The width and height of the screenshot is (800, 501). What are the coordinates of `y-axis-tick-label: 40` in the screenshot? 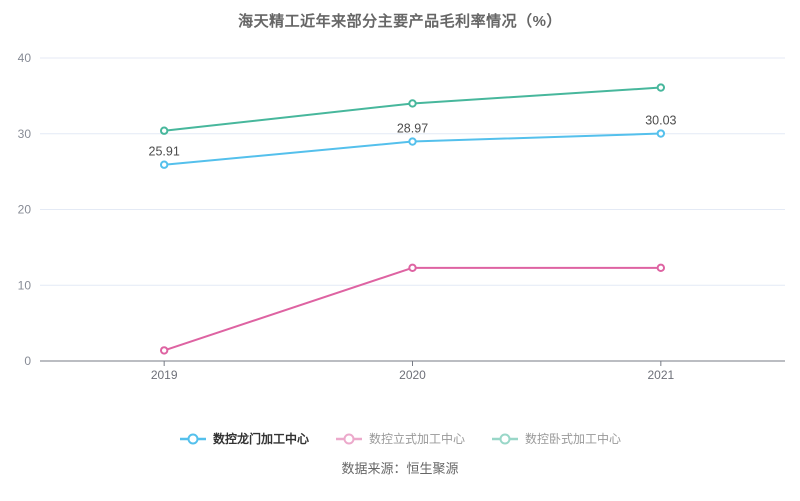 It's located at (25, 58).